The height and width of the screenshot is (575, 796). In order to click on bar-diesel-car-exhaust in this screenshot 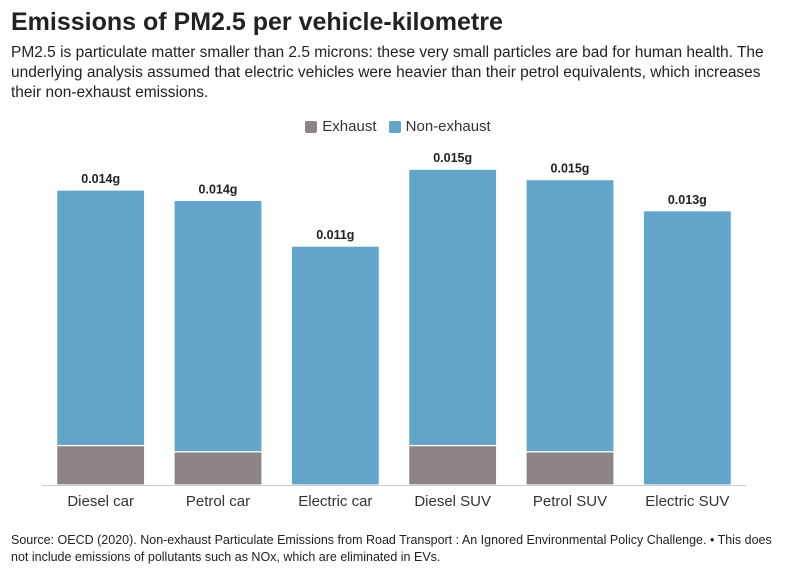, I will do `click(101, 465)`.